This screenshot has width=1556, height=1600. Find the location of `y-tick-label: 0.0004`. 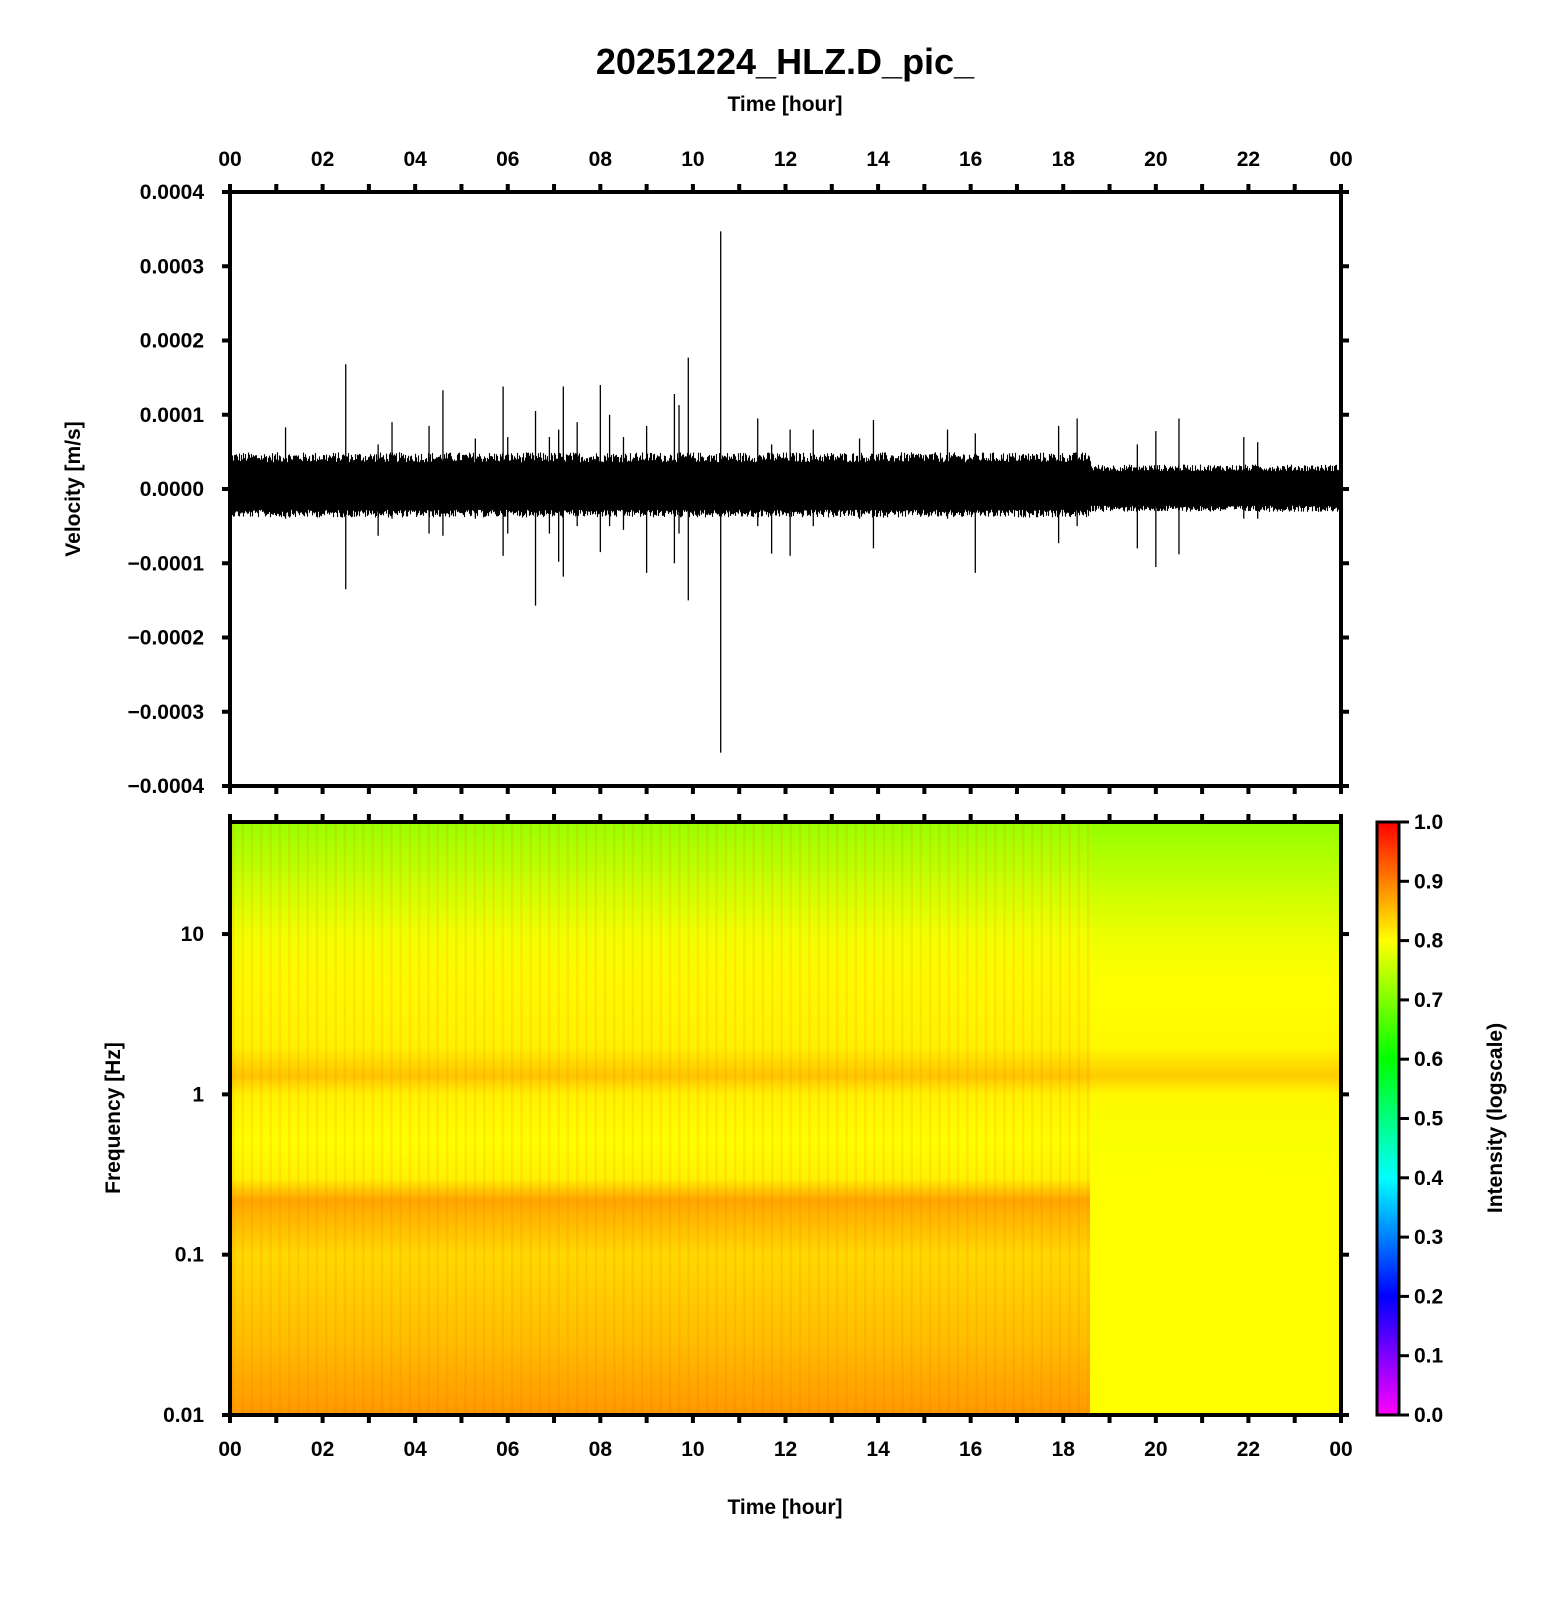

y-tick-label: 0.0004 is located at coordinates (172, 192).